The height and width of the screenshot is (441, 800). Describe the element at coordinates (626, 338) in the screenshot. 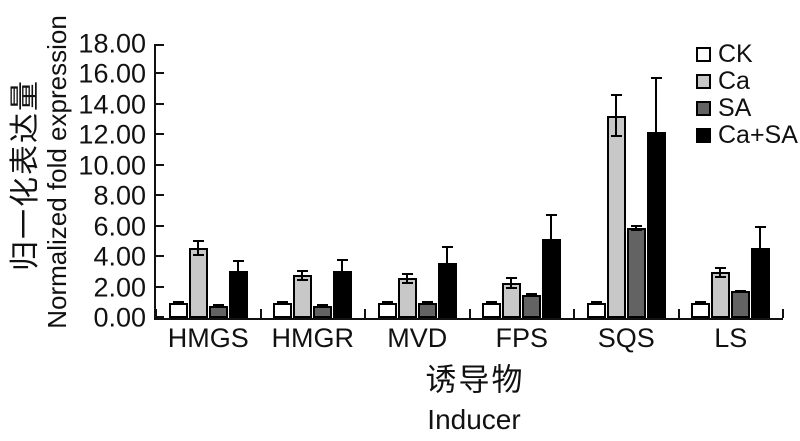

I see `category-label-SQS: SQS` at that location.